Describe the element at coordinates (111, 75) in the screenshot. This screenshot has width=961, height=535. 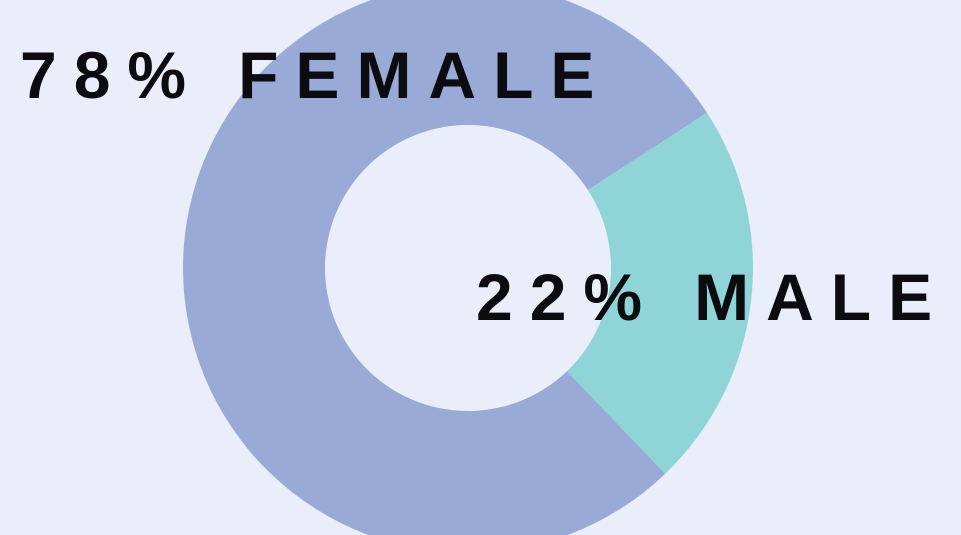
I see `value-label: 78%` at that location.